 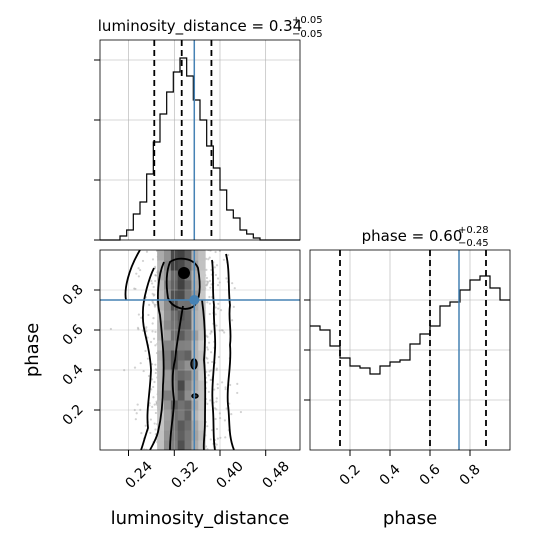 What do you see at coordinates (132, 275) in the screenshot?
I see `contour-outer-top-left` at bounding box center [132, 275].